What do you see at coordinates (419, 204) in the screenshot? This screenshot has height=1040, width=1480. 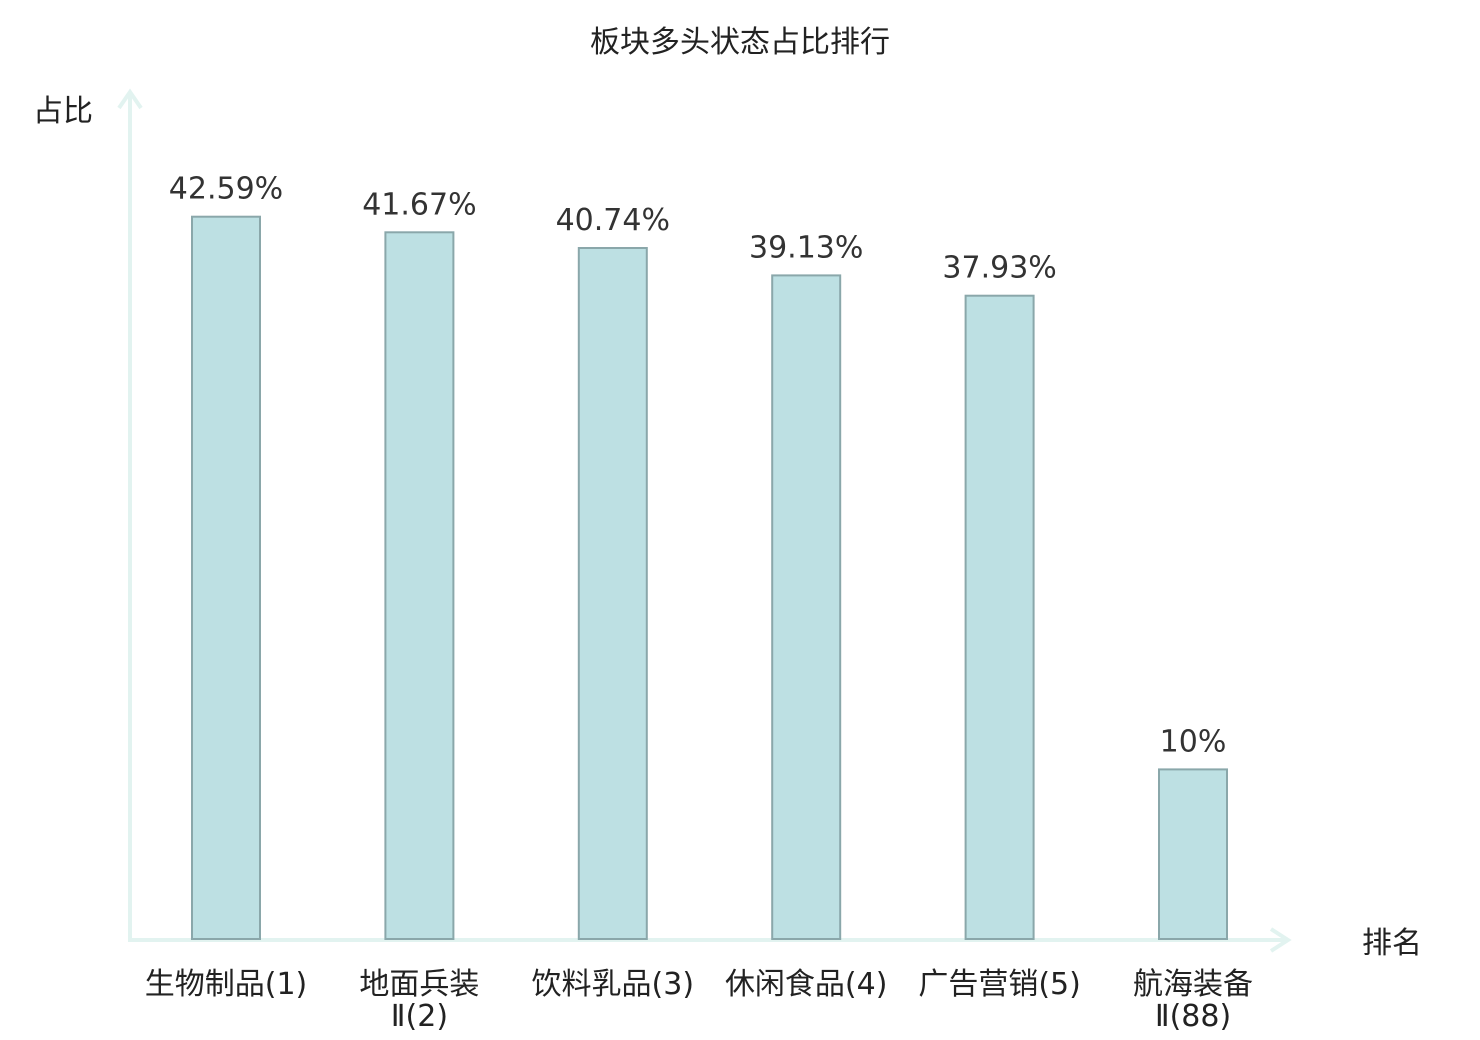 I see `bar-value-label: 41.67%` at bounding box center [419, 204].